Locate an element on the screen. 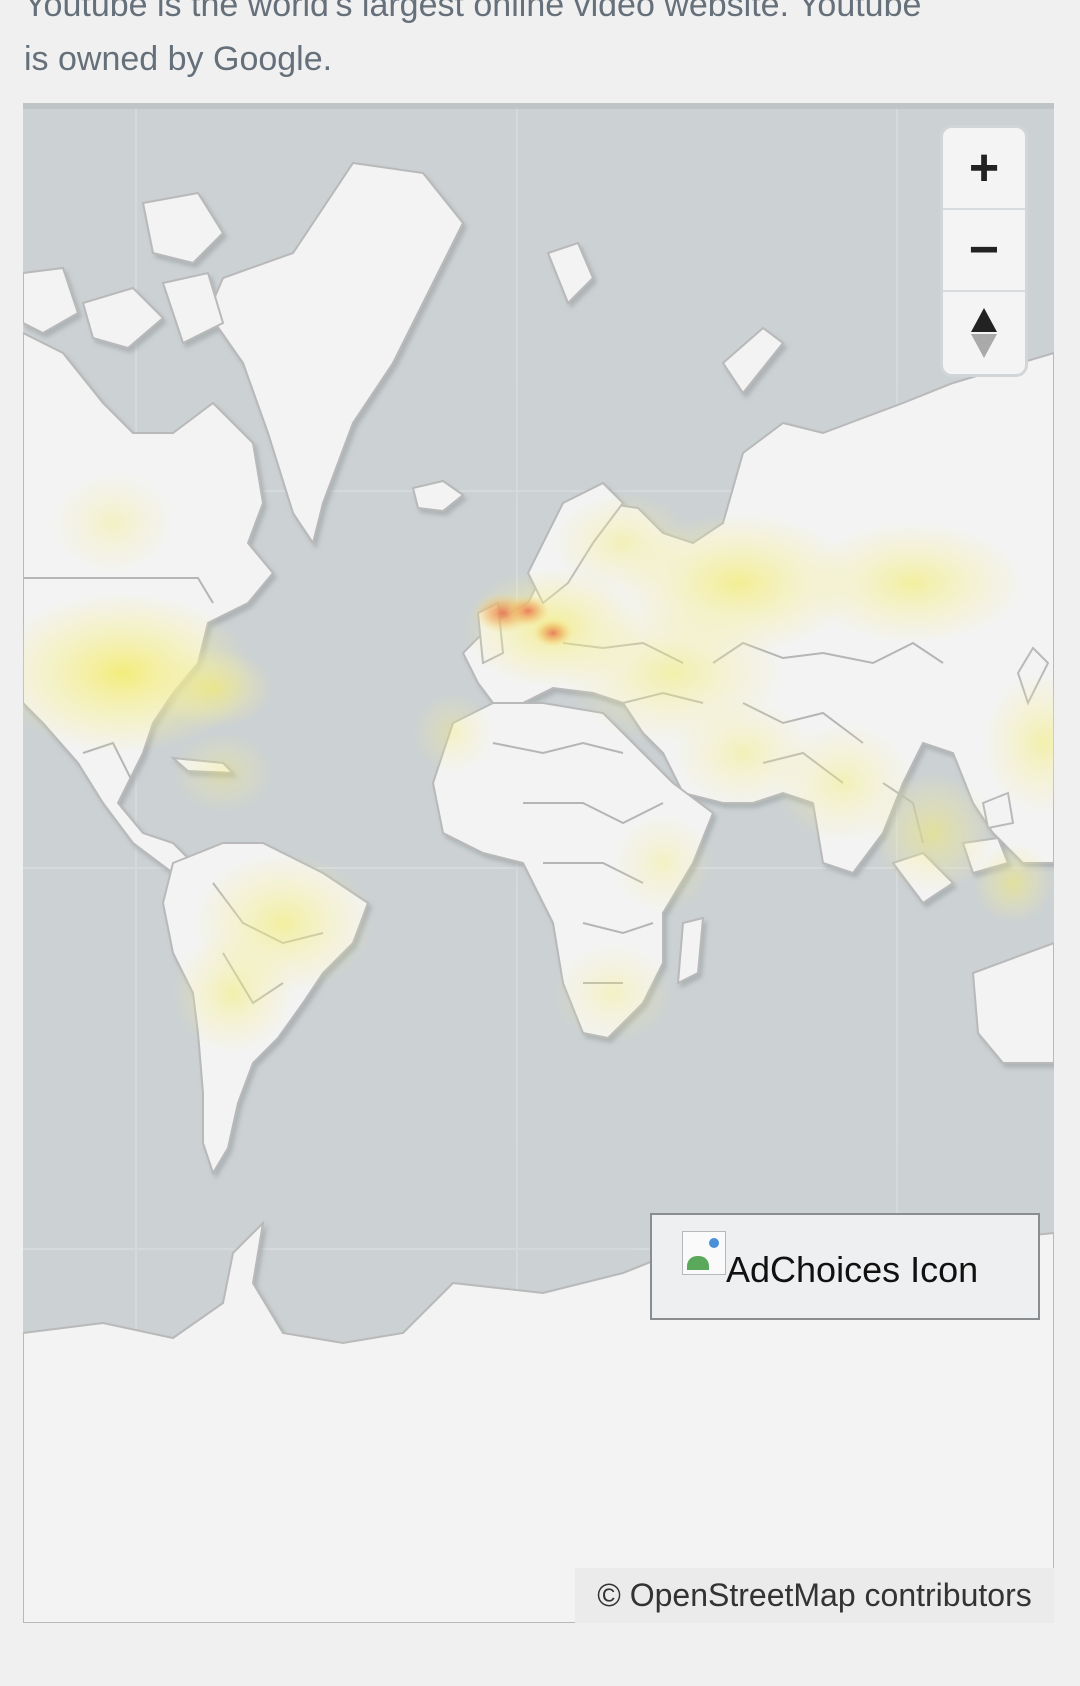 The image size is (1080, 1686). compass-south-icon is located at coordinates (984, 346).